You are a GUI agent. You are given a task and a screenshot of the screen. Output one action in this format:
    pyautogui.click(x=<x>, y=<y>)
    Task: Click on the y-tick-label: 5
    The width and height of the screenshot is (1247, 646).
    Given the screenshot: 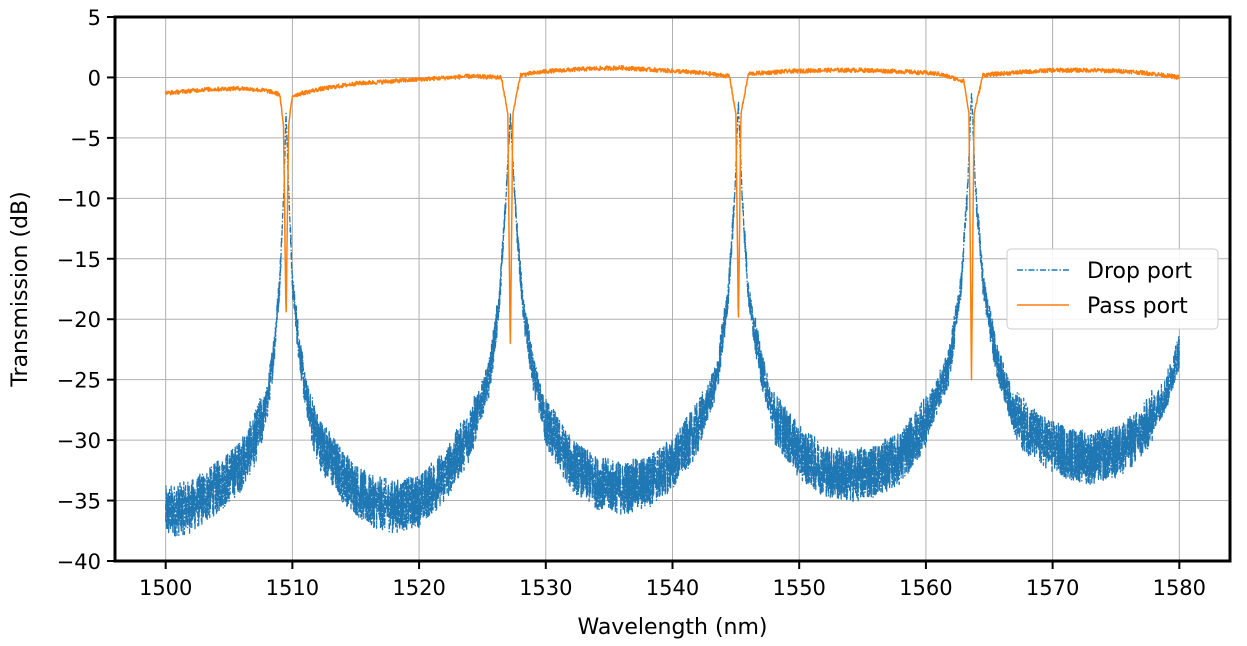 What is the action you would take?
    pyautogui.click(x=94, y=18)
    